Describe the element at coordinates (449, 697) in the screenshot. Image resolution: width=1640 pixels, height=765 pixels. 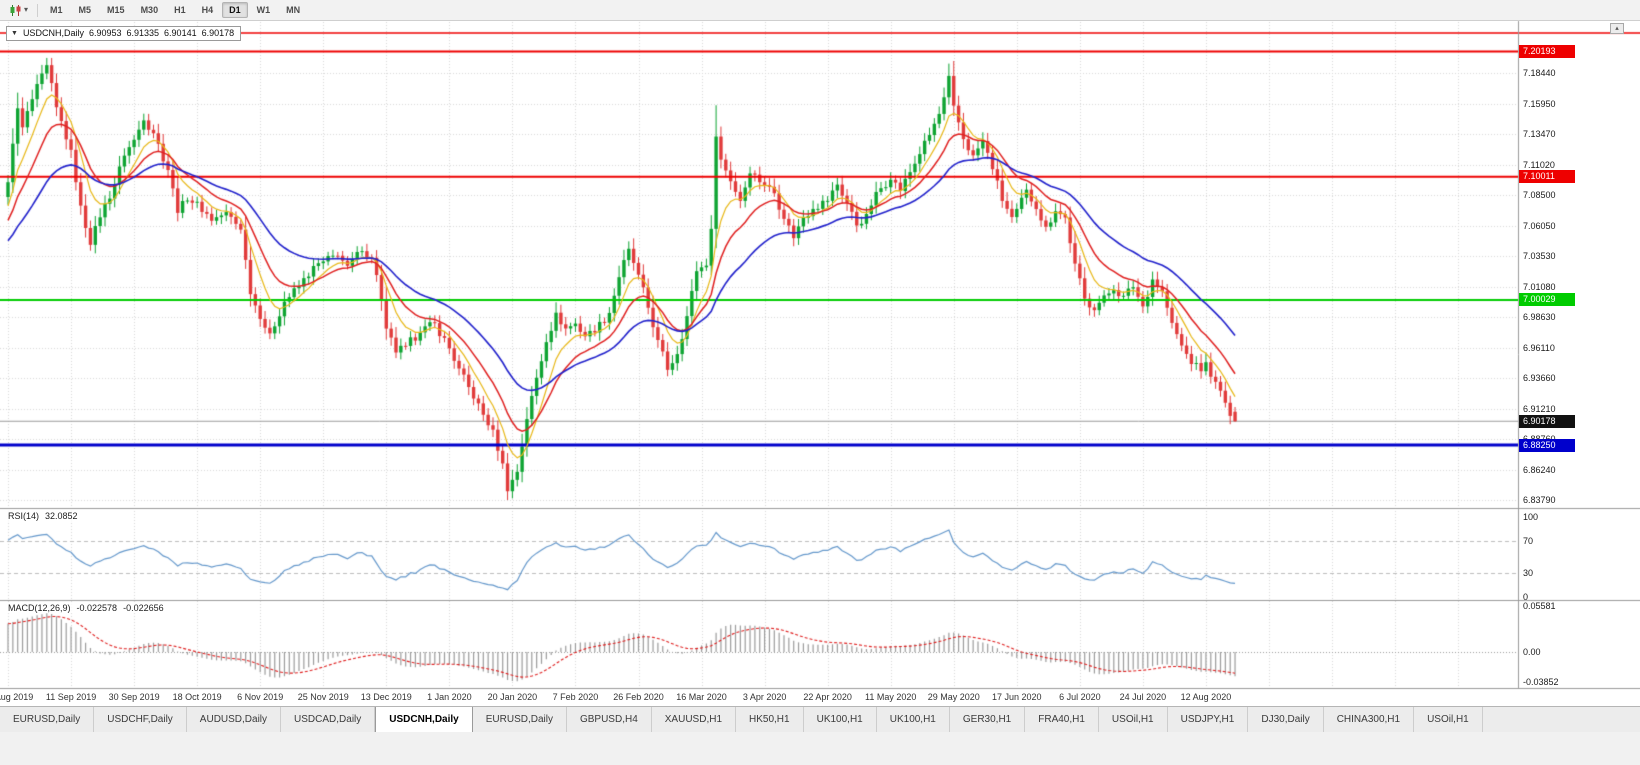
I see `date-axis-label: 1 Jan 2020` at that location.